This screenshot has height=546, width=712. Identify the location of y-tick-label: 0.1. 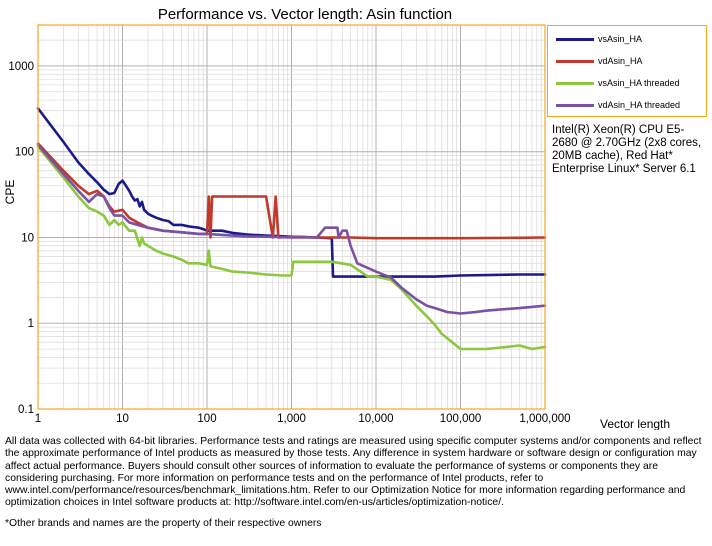
(26, 410).